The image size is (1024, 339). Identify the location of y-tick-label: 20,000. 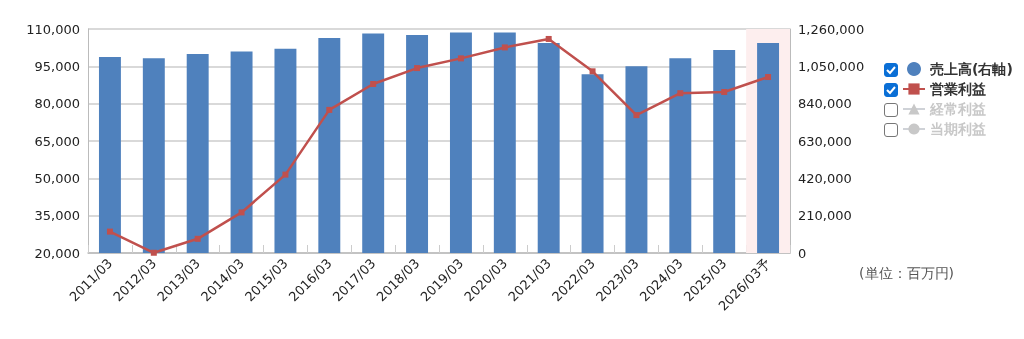
(57, 253).